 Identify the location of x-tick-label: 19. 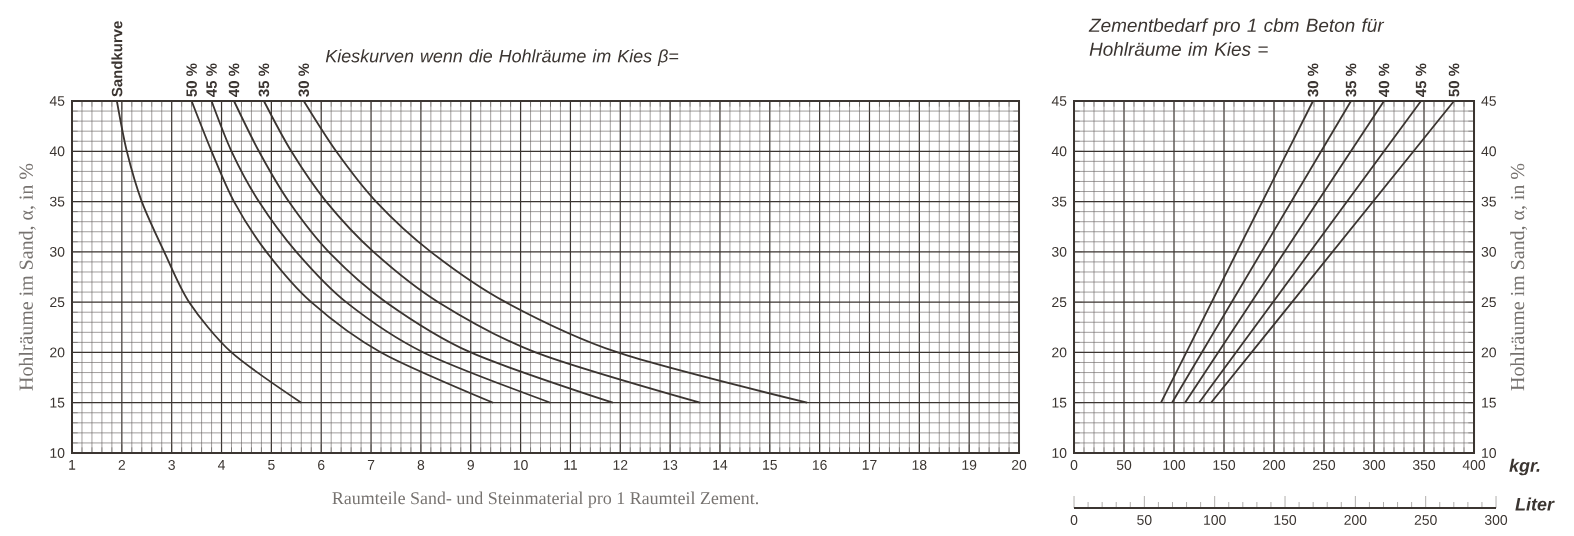
(969, 465).